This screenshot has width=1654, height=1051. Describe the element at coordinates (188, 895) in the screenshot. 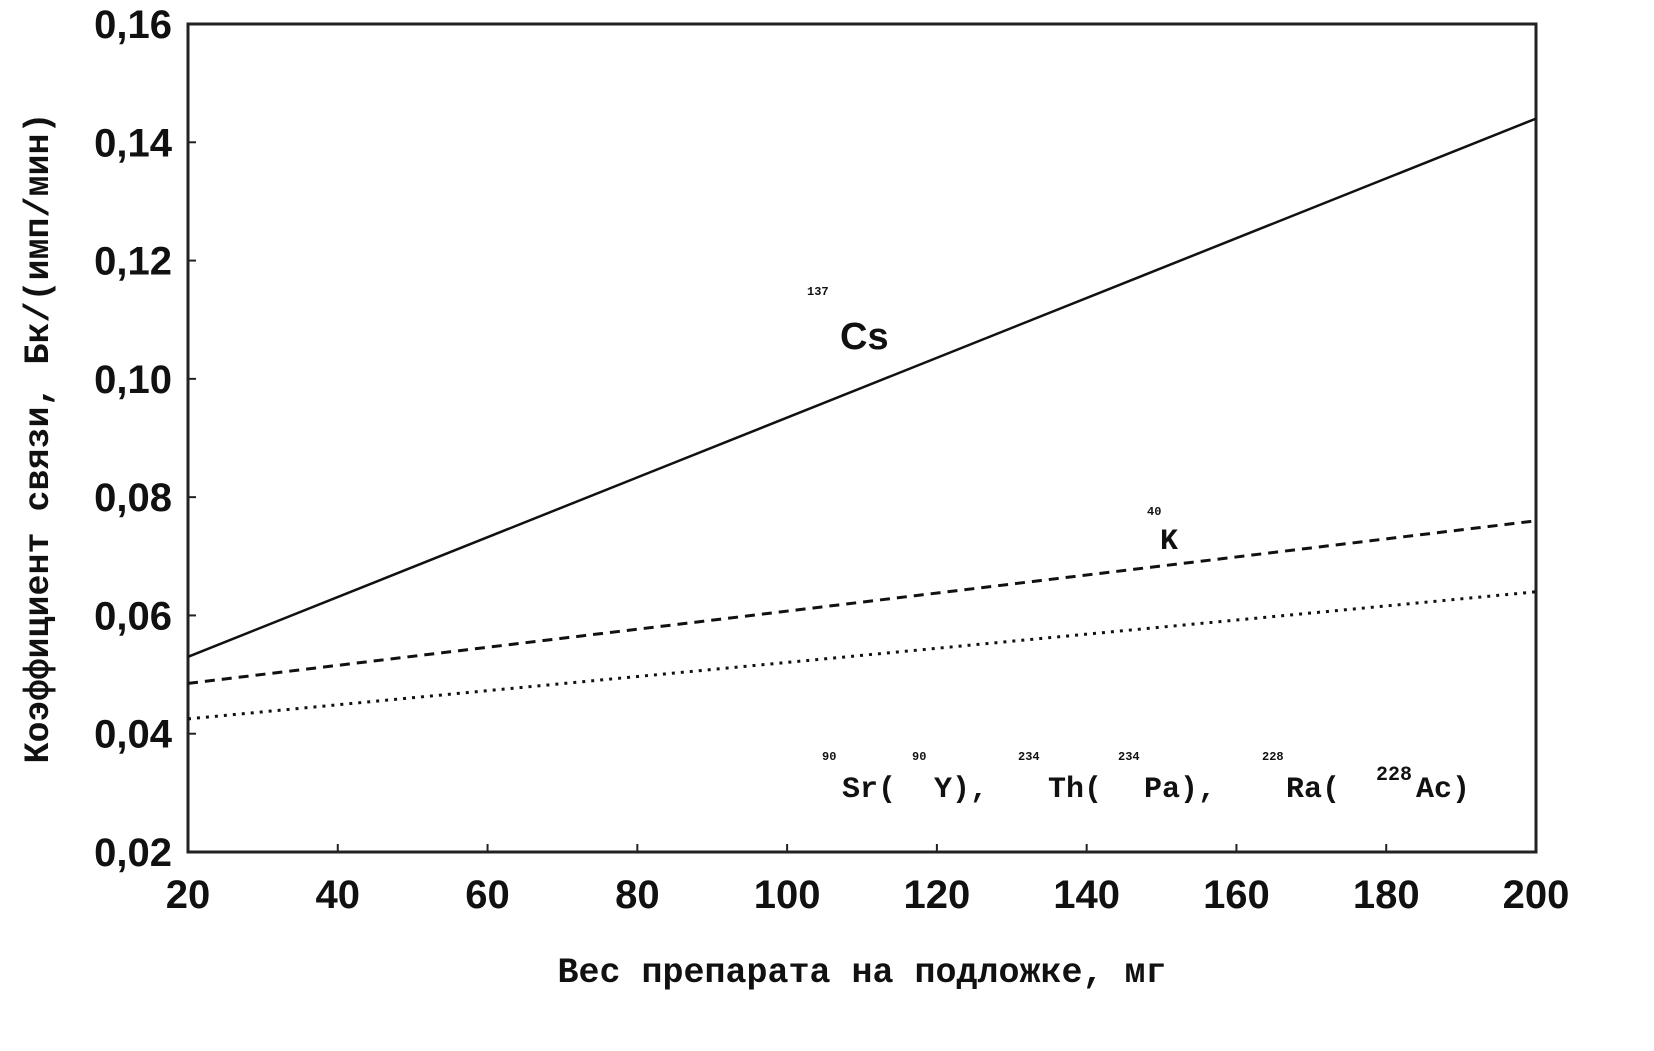

I see `x-tick-label: 20` at that location.